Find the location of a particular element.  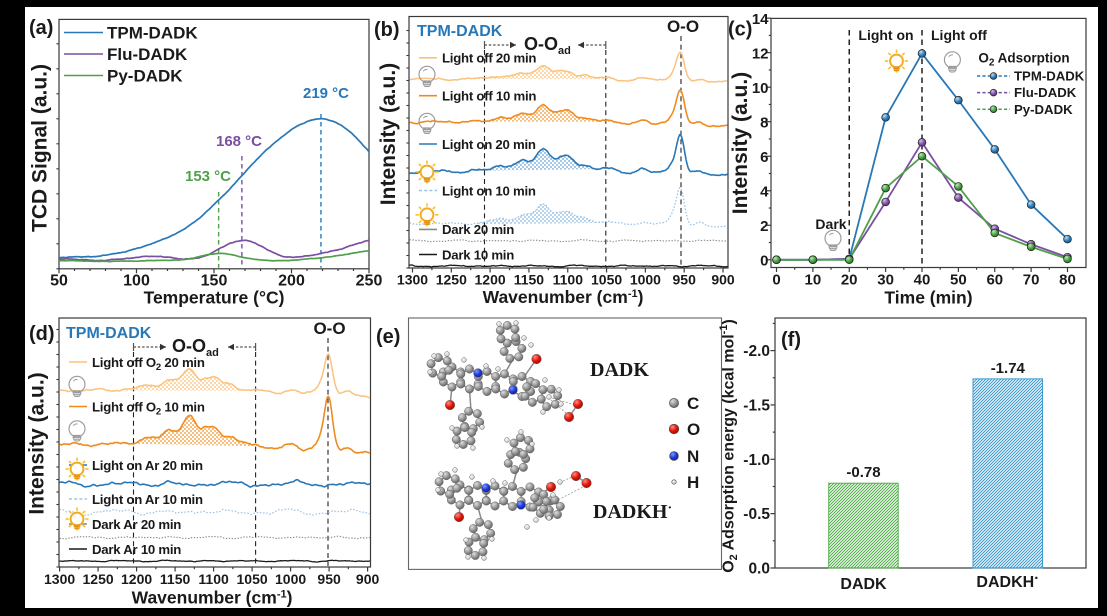

svg-text: Light on 10 min is located at coordinates (489, 190).